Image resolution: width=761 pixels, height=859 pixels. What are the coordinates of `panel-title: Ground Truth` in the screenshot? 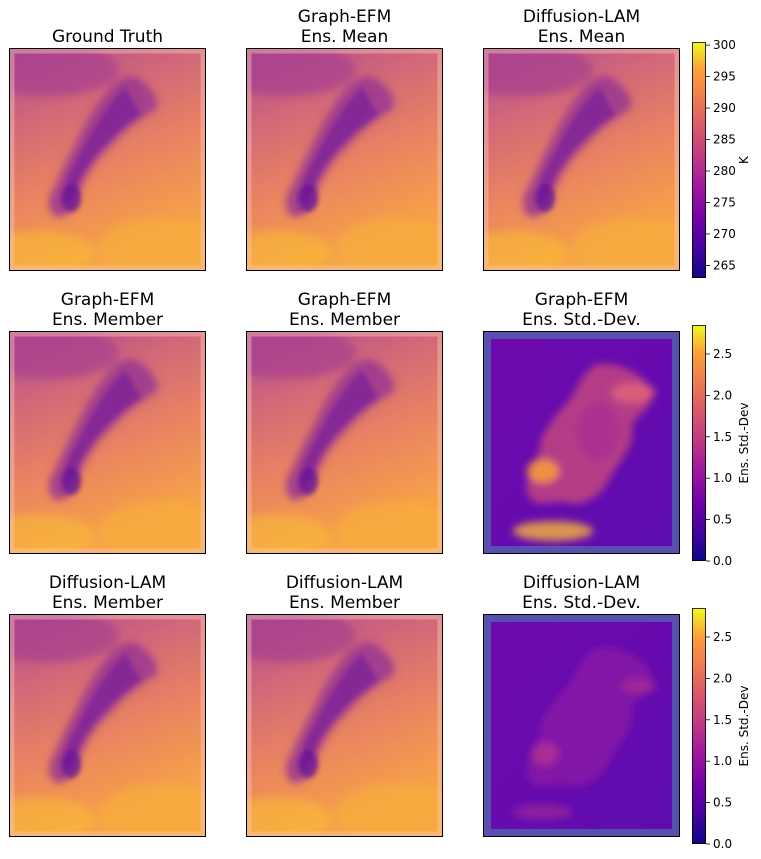 It's located at (107, 37).